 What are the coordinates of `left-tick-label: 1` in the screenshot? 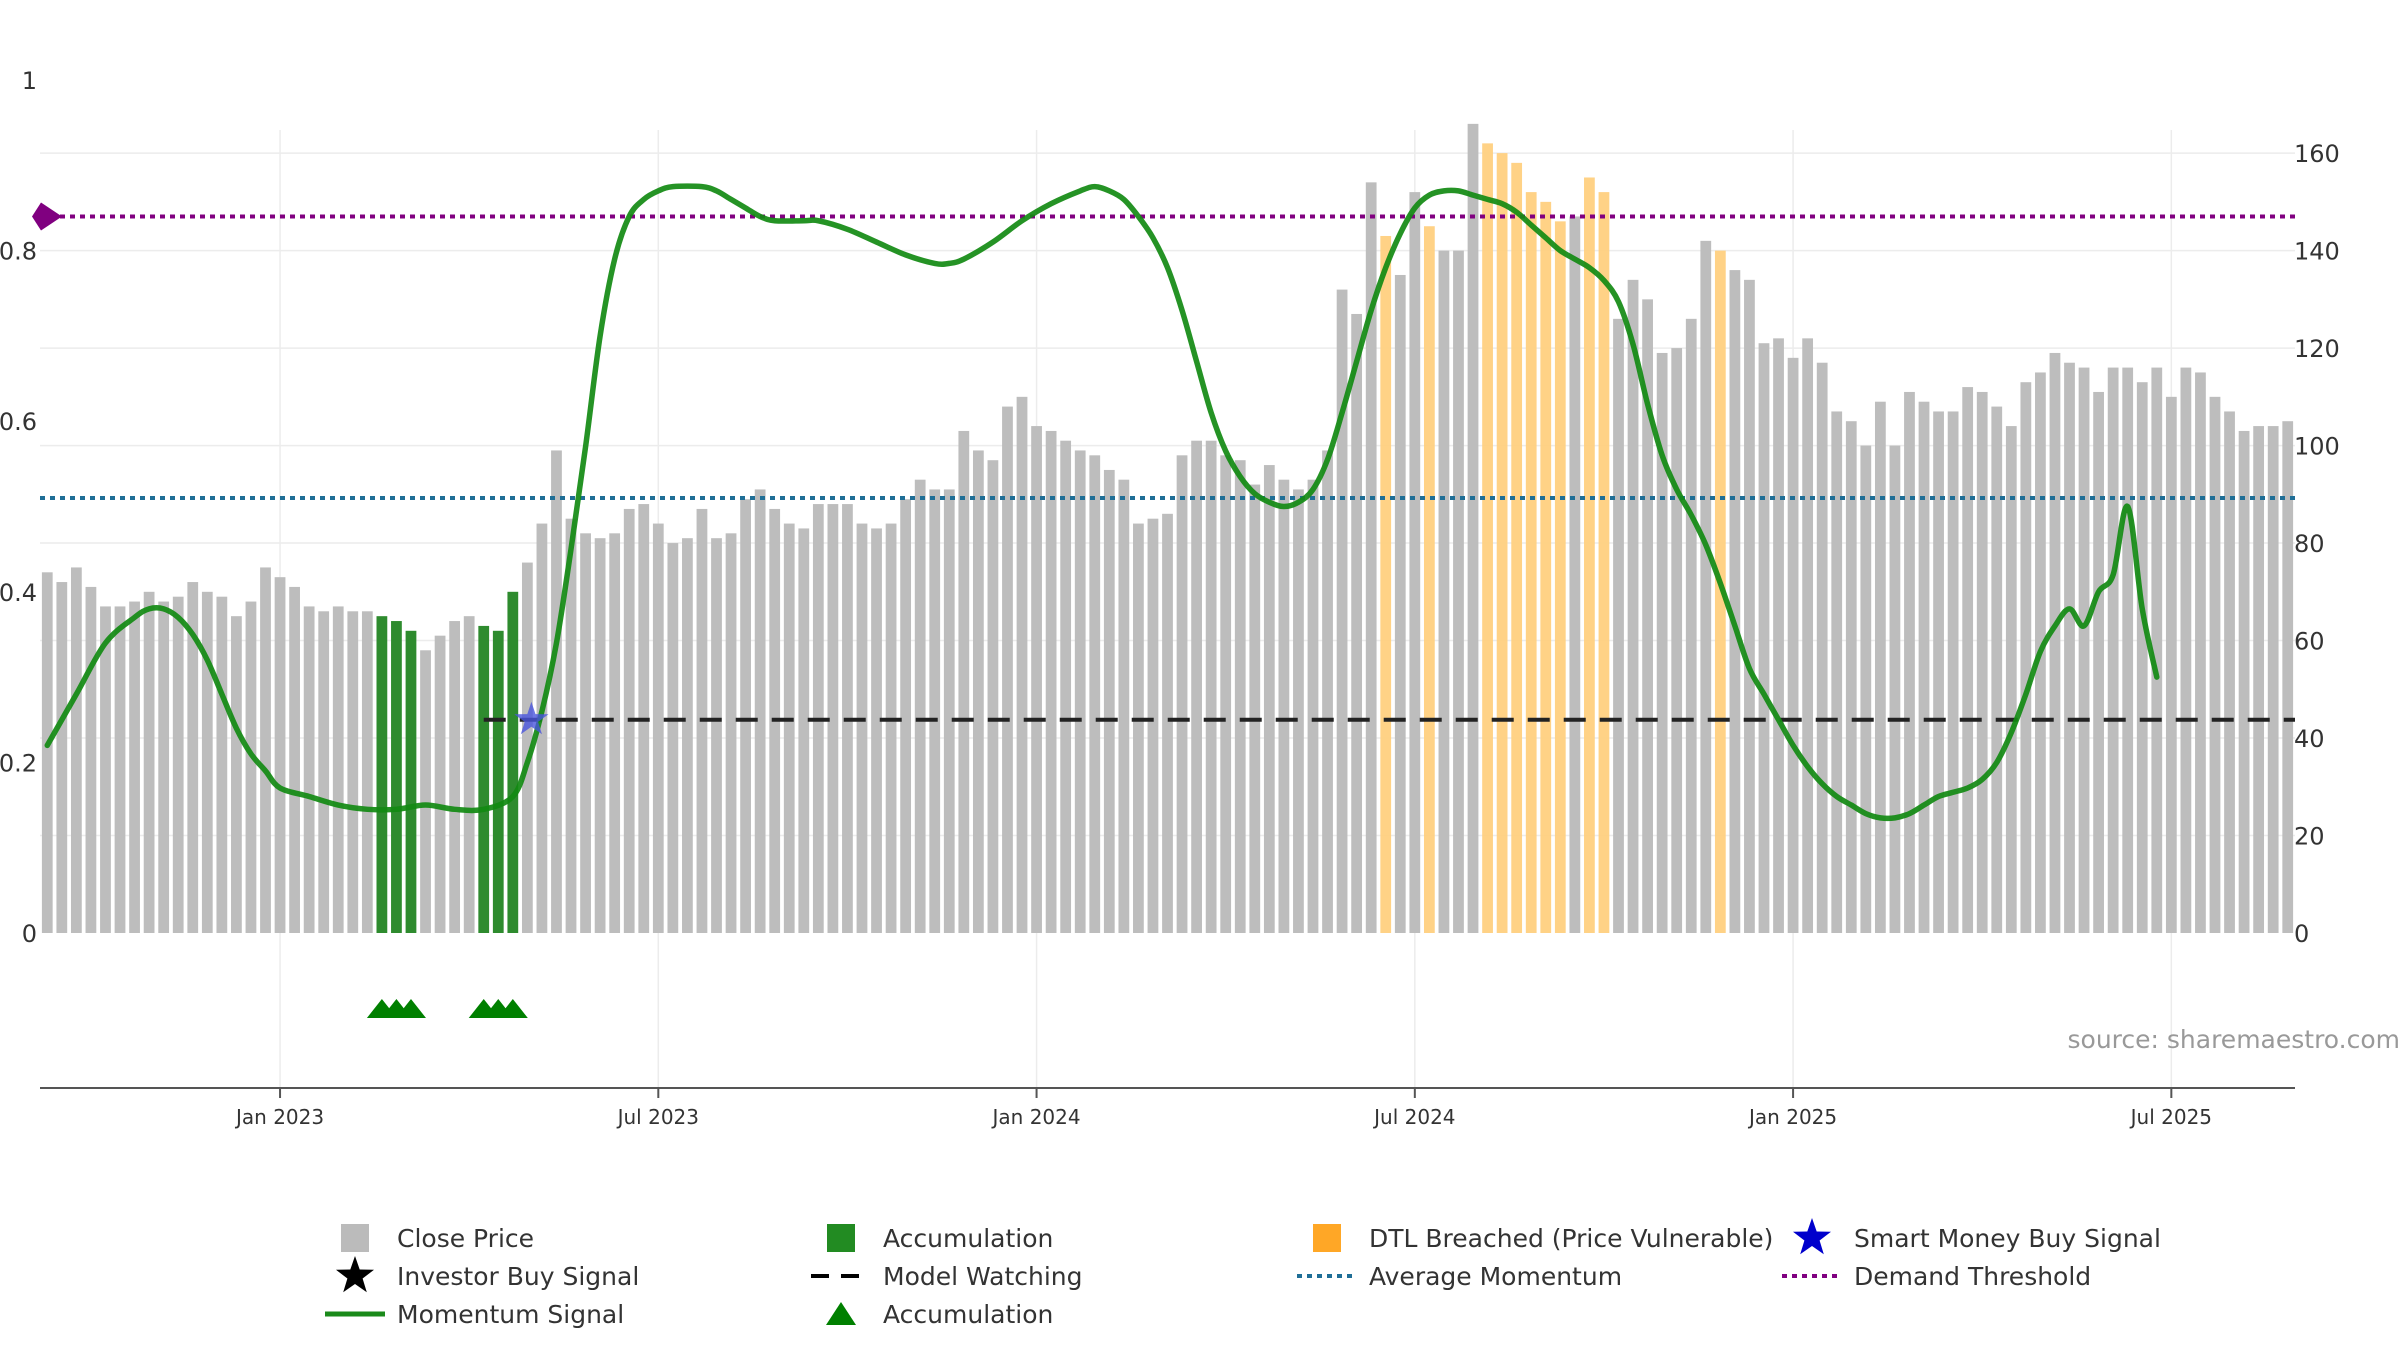 It's located at (29, 81).